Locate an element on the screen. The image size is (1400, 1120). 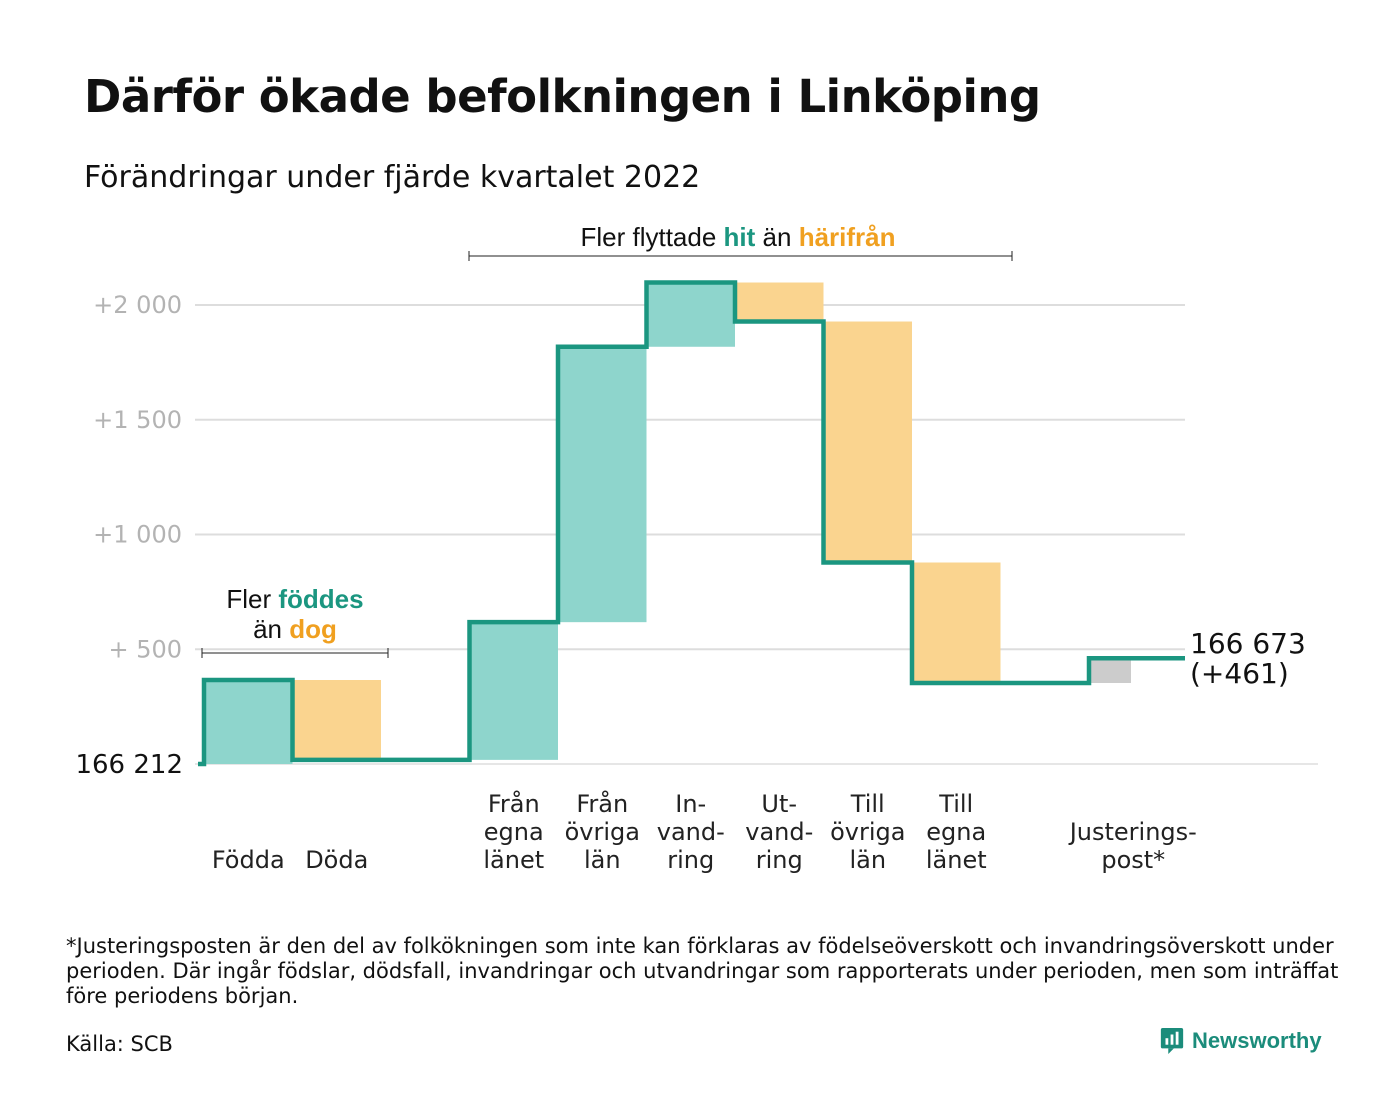
brand-logo: Newsworthy is located at coordinates (1241, 1041).